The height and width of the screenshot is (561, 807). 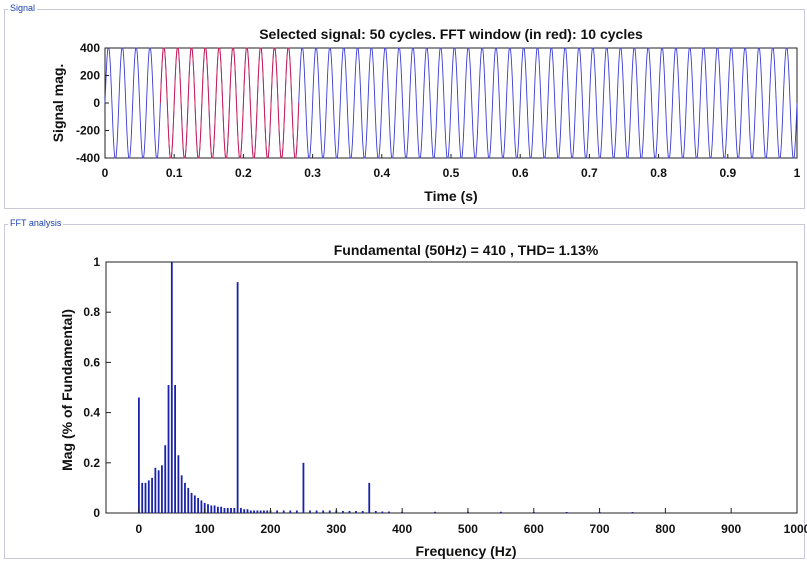 What do you see at coordinates (451, 173) in the screenshot?
I see `signal-x-tick-label: 0.5` at bounding box center [451, 173].